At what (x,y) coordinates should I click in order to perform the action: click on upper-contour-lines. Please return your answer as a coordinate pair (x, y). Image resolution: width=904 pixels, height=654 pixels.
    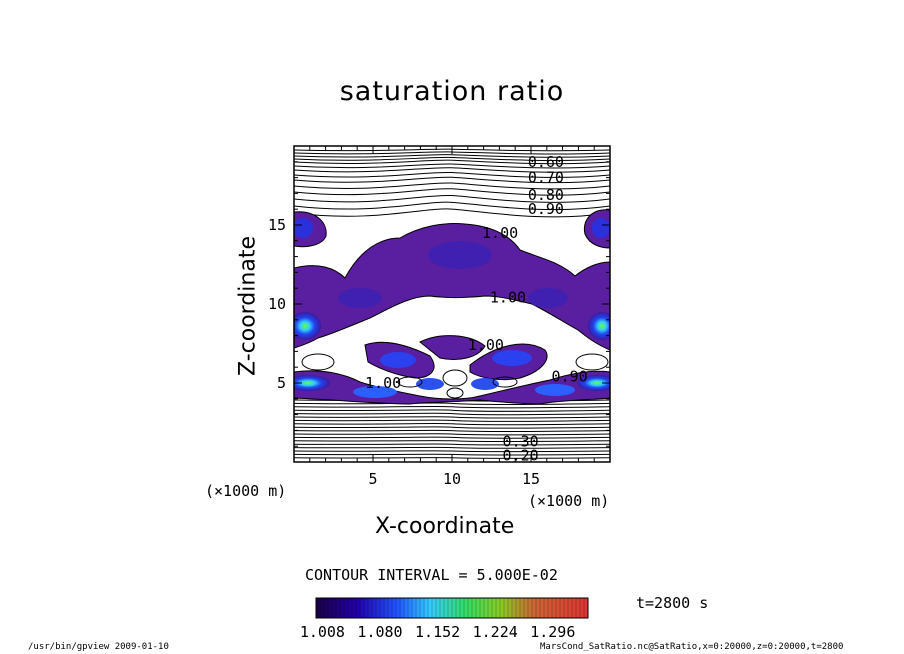
    Looking at the image, I should click on (452, 183).